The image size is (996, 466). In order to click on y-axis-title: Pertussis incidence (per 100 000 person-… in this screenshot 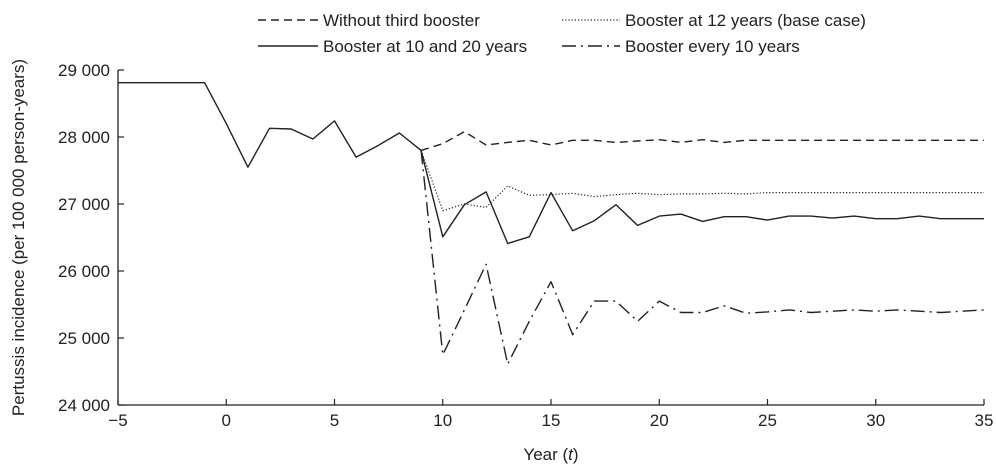, I will do `click(18, 237)`.